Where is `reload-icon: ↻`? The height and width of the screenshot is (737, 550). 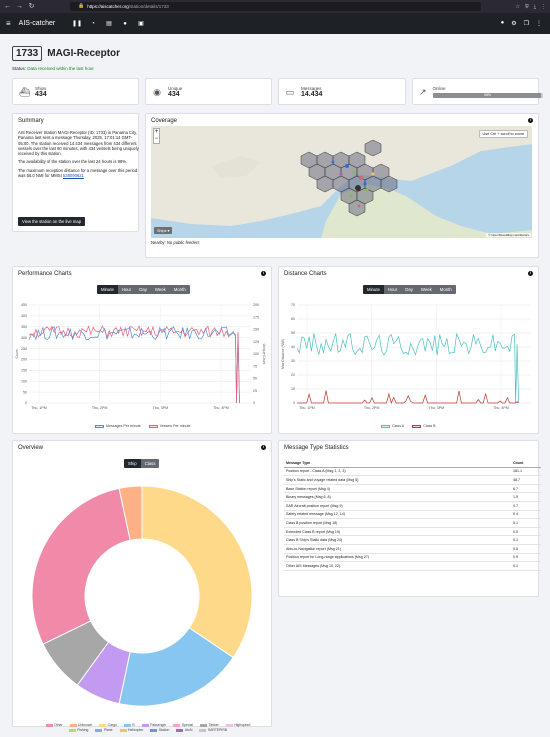
reload-icon: ↻ is located at coordinates (31, 6).